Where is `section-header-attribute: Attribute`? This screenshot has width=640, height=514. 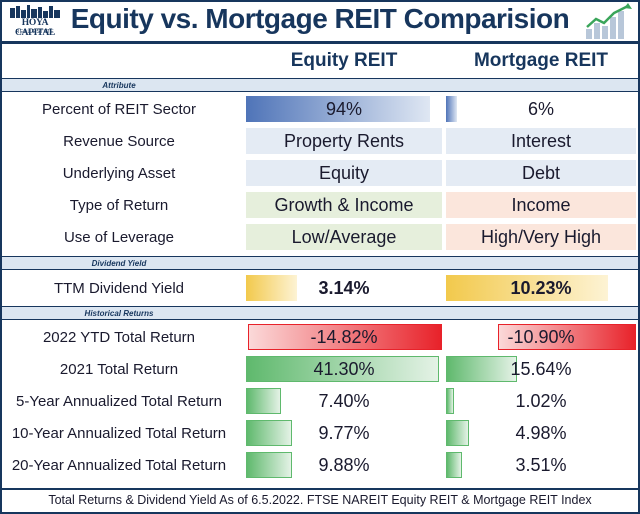
section-header-attribute: Attribute is located at coordinates (320, 85).